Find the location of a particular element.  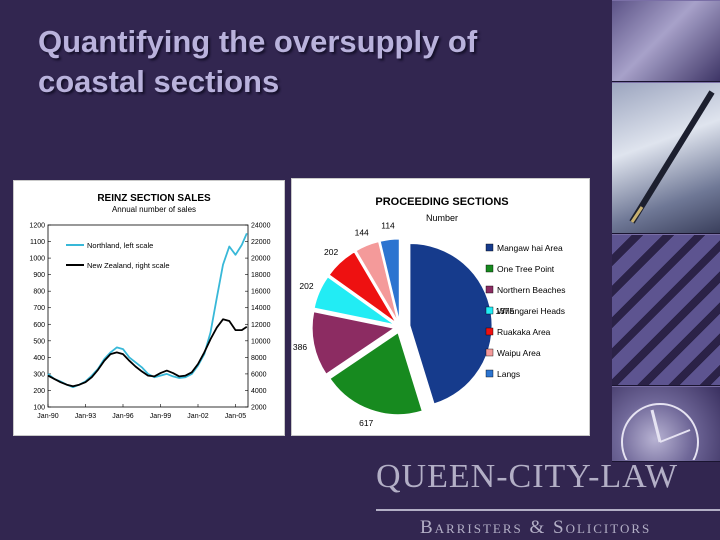

legend-label: One Tree Point is located at coordinates (526, 269).